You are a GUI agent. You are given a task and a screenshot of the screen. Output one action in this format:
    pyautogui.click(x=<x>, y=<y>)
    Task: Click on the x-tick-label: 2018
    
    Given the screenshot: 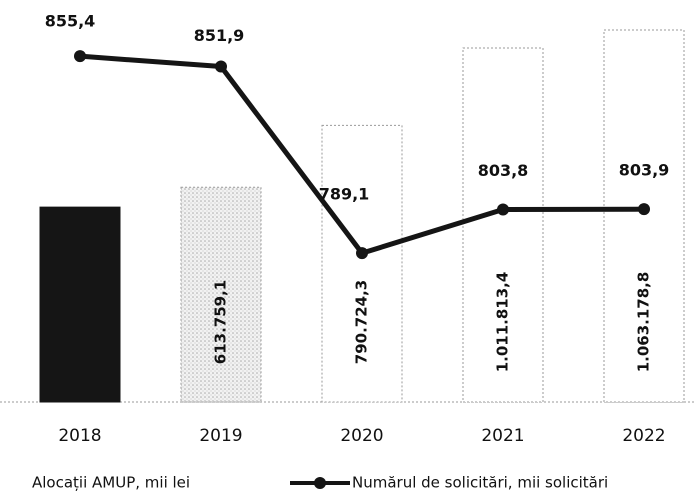 What is the action you would take?
    pyautogui.click(x=79, y=436)
    